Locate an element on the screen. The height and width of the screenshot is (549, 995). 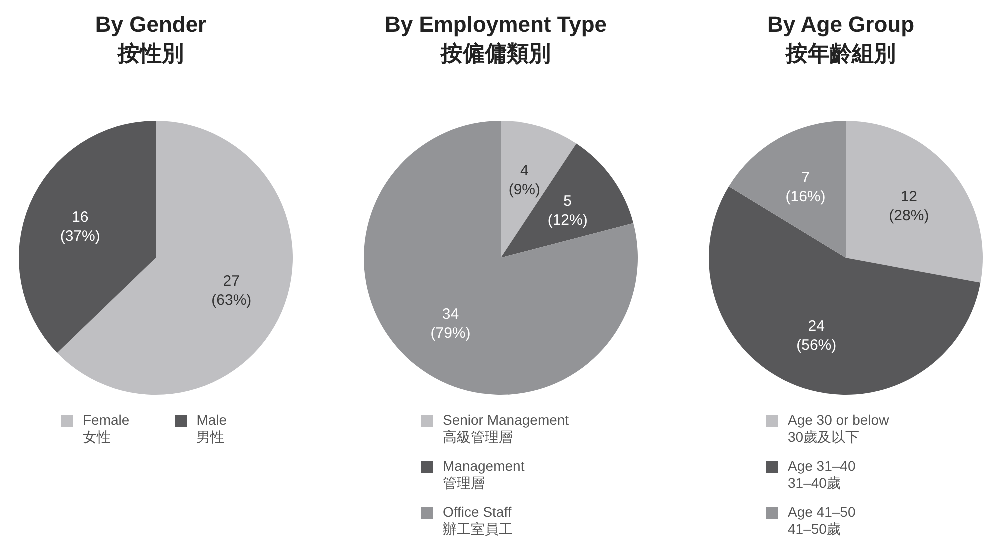
legend-label: Male 男性 is located at coordinates (212, 429).